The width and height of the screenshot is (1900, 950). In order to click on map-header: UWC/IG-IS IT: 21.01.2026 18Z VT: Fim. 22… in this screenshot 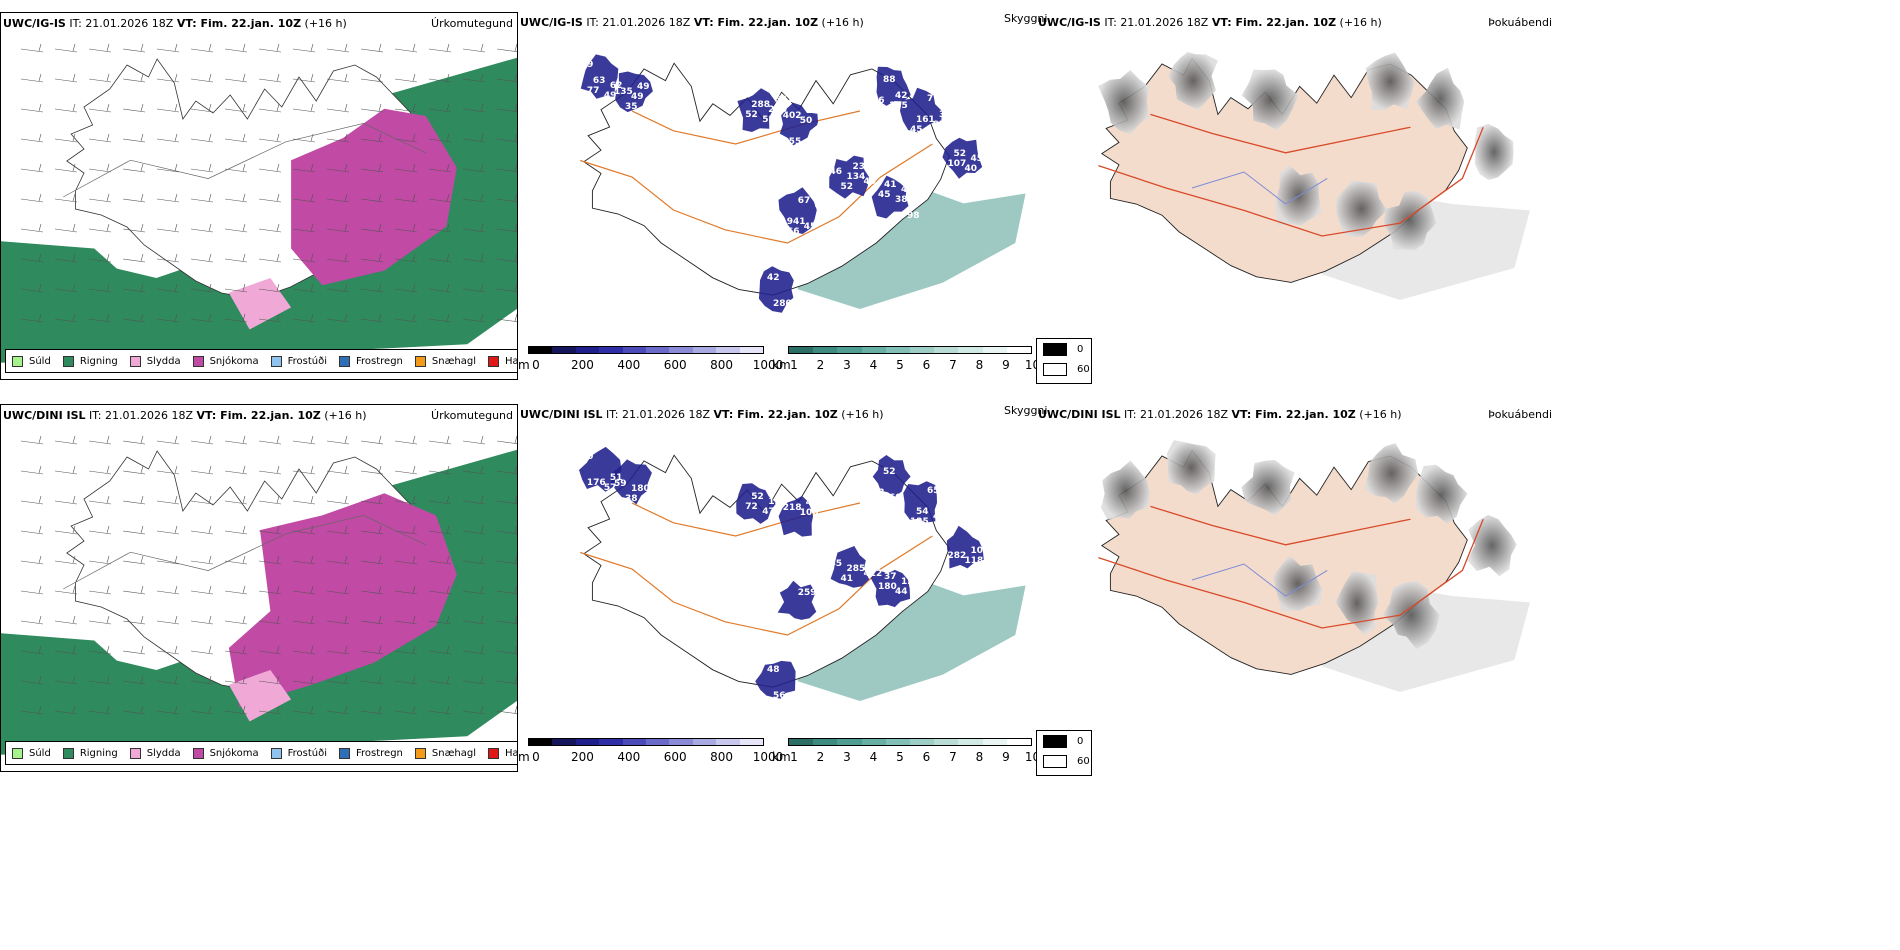, I will do `click(175, 23)`.